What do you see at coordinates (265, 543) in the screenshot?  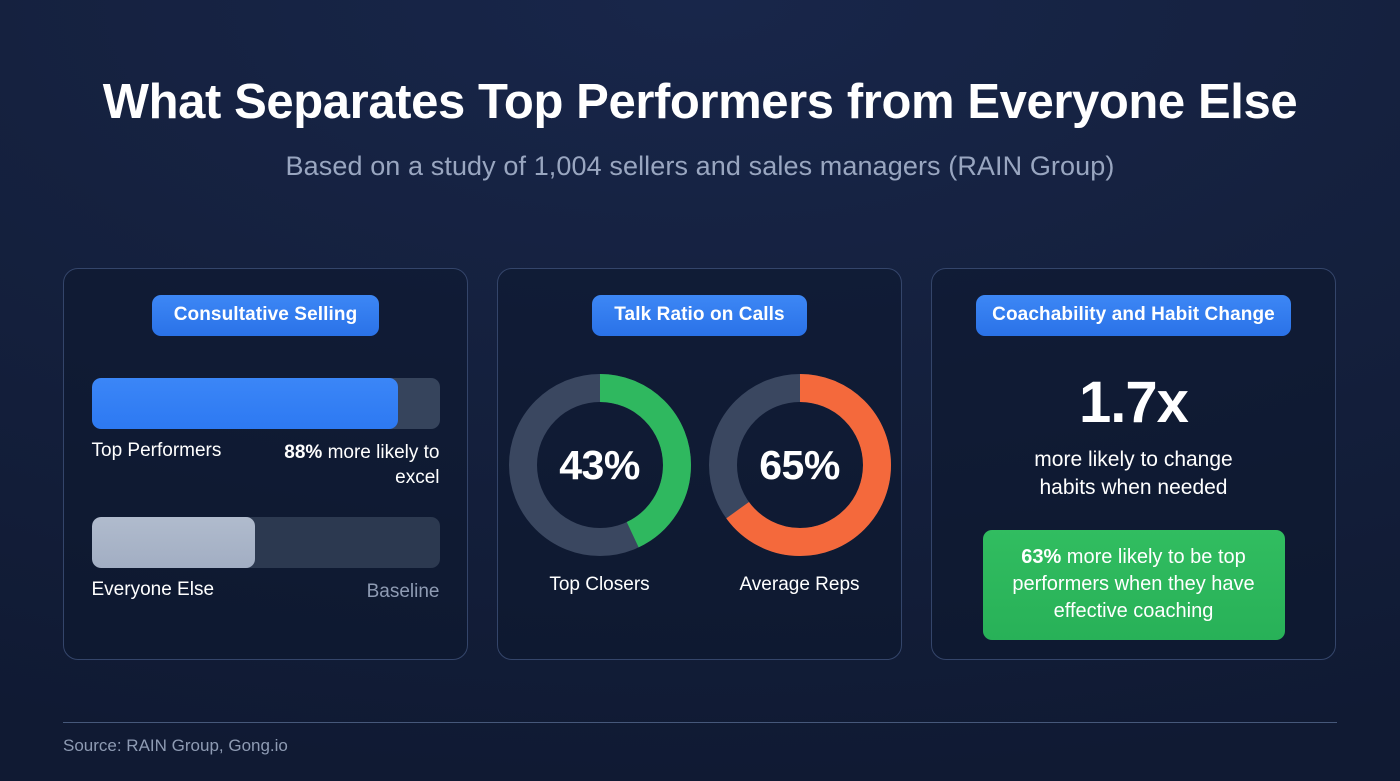 I see `bar-track-everyone-else` at bounding box center [265, 543].